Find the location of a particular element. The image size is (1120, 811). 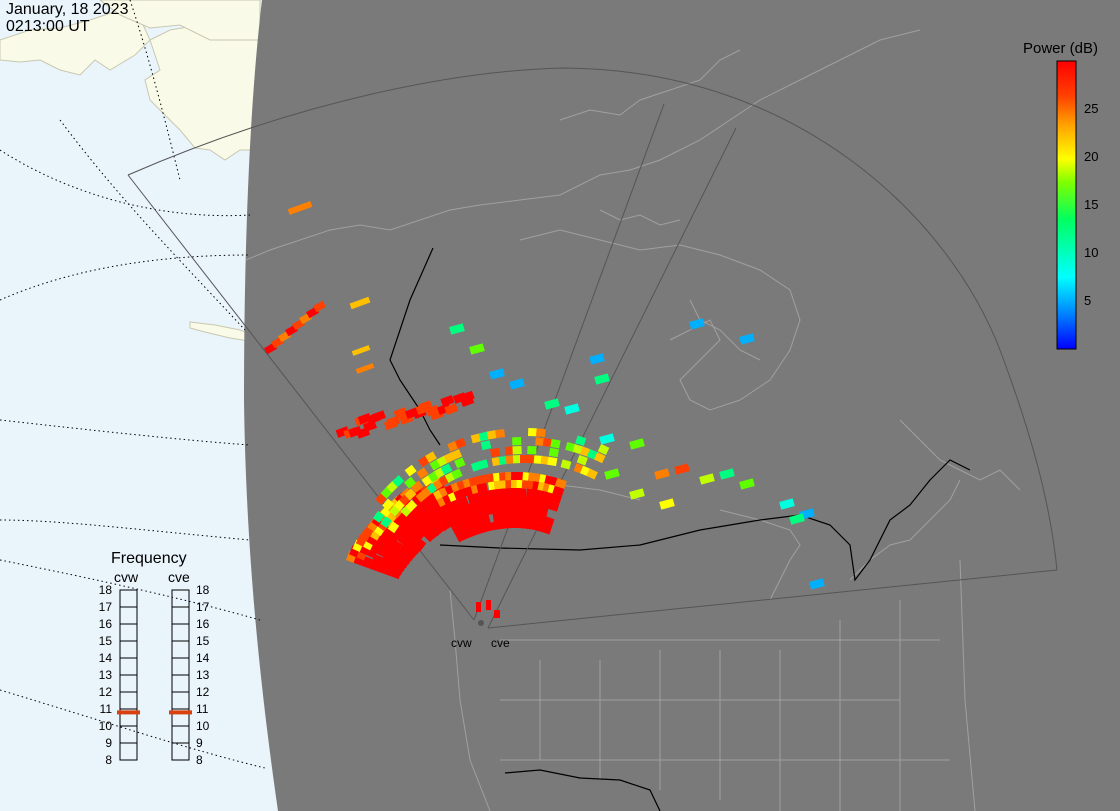

colorbar-title: Power (dB) is located at coordinates (1061, 48).